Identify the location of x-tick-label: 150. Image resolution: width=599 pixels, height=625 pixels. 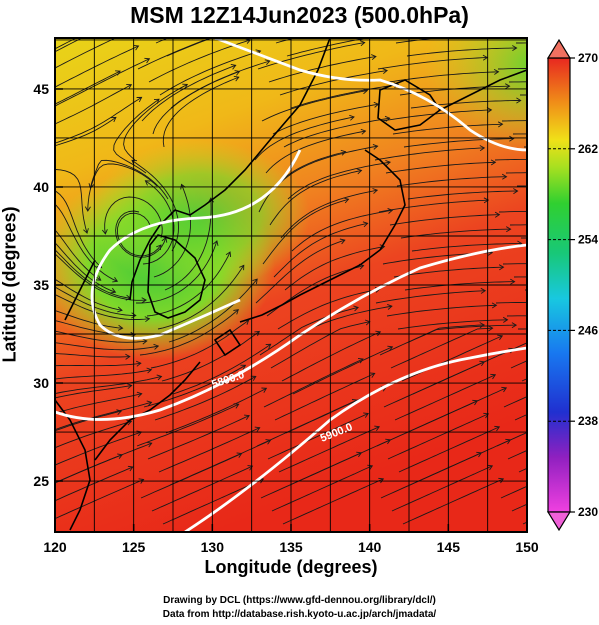
(527, 547).